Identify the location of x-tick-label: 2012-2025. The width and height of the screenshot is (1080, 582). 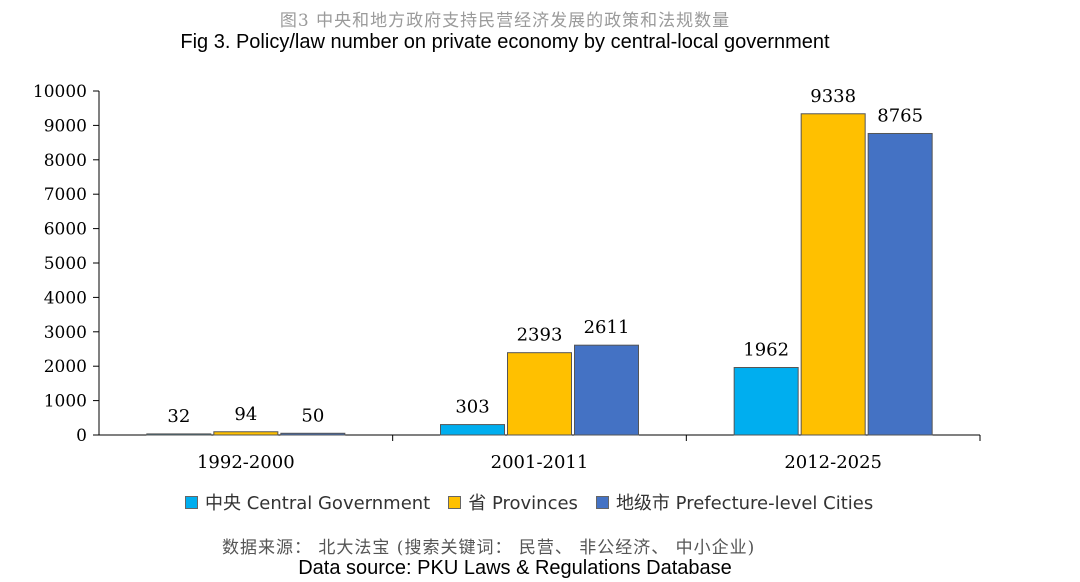
(833, 462).